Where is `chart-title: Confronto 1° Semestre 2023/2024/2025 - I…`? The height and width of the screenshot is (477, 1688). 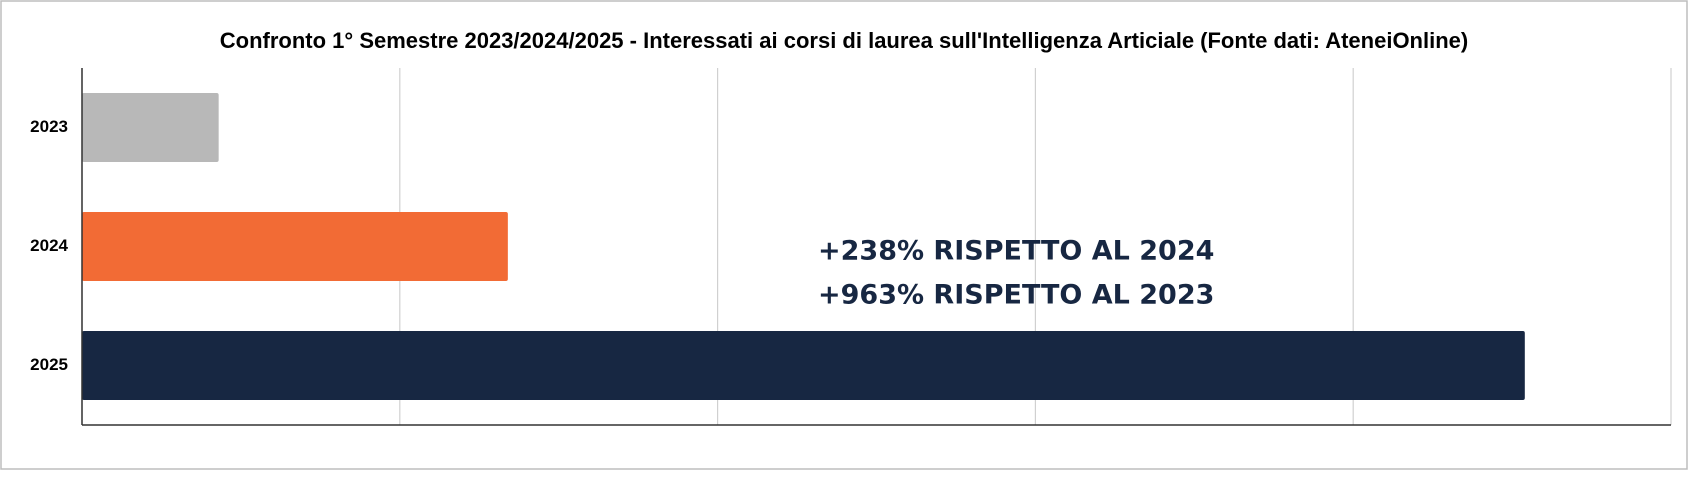 chart-title: Confronto 1° Semestre 2023/2024/2025 - I… is located at coordinates (844, 40).